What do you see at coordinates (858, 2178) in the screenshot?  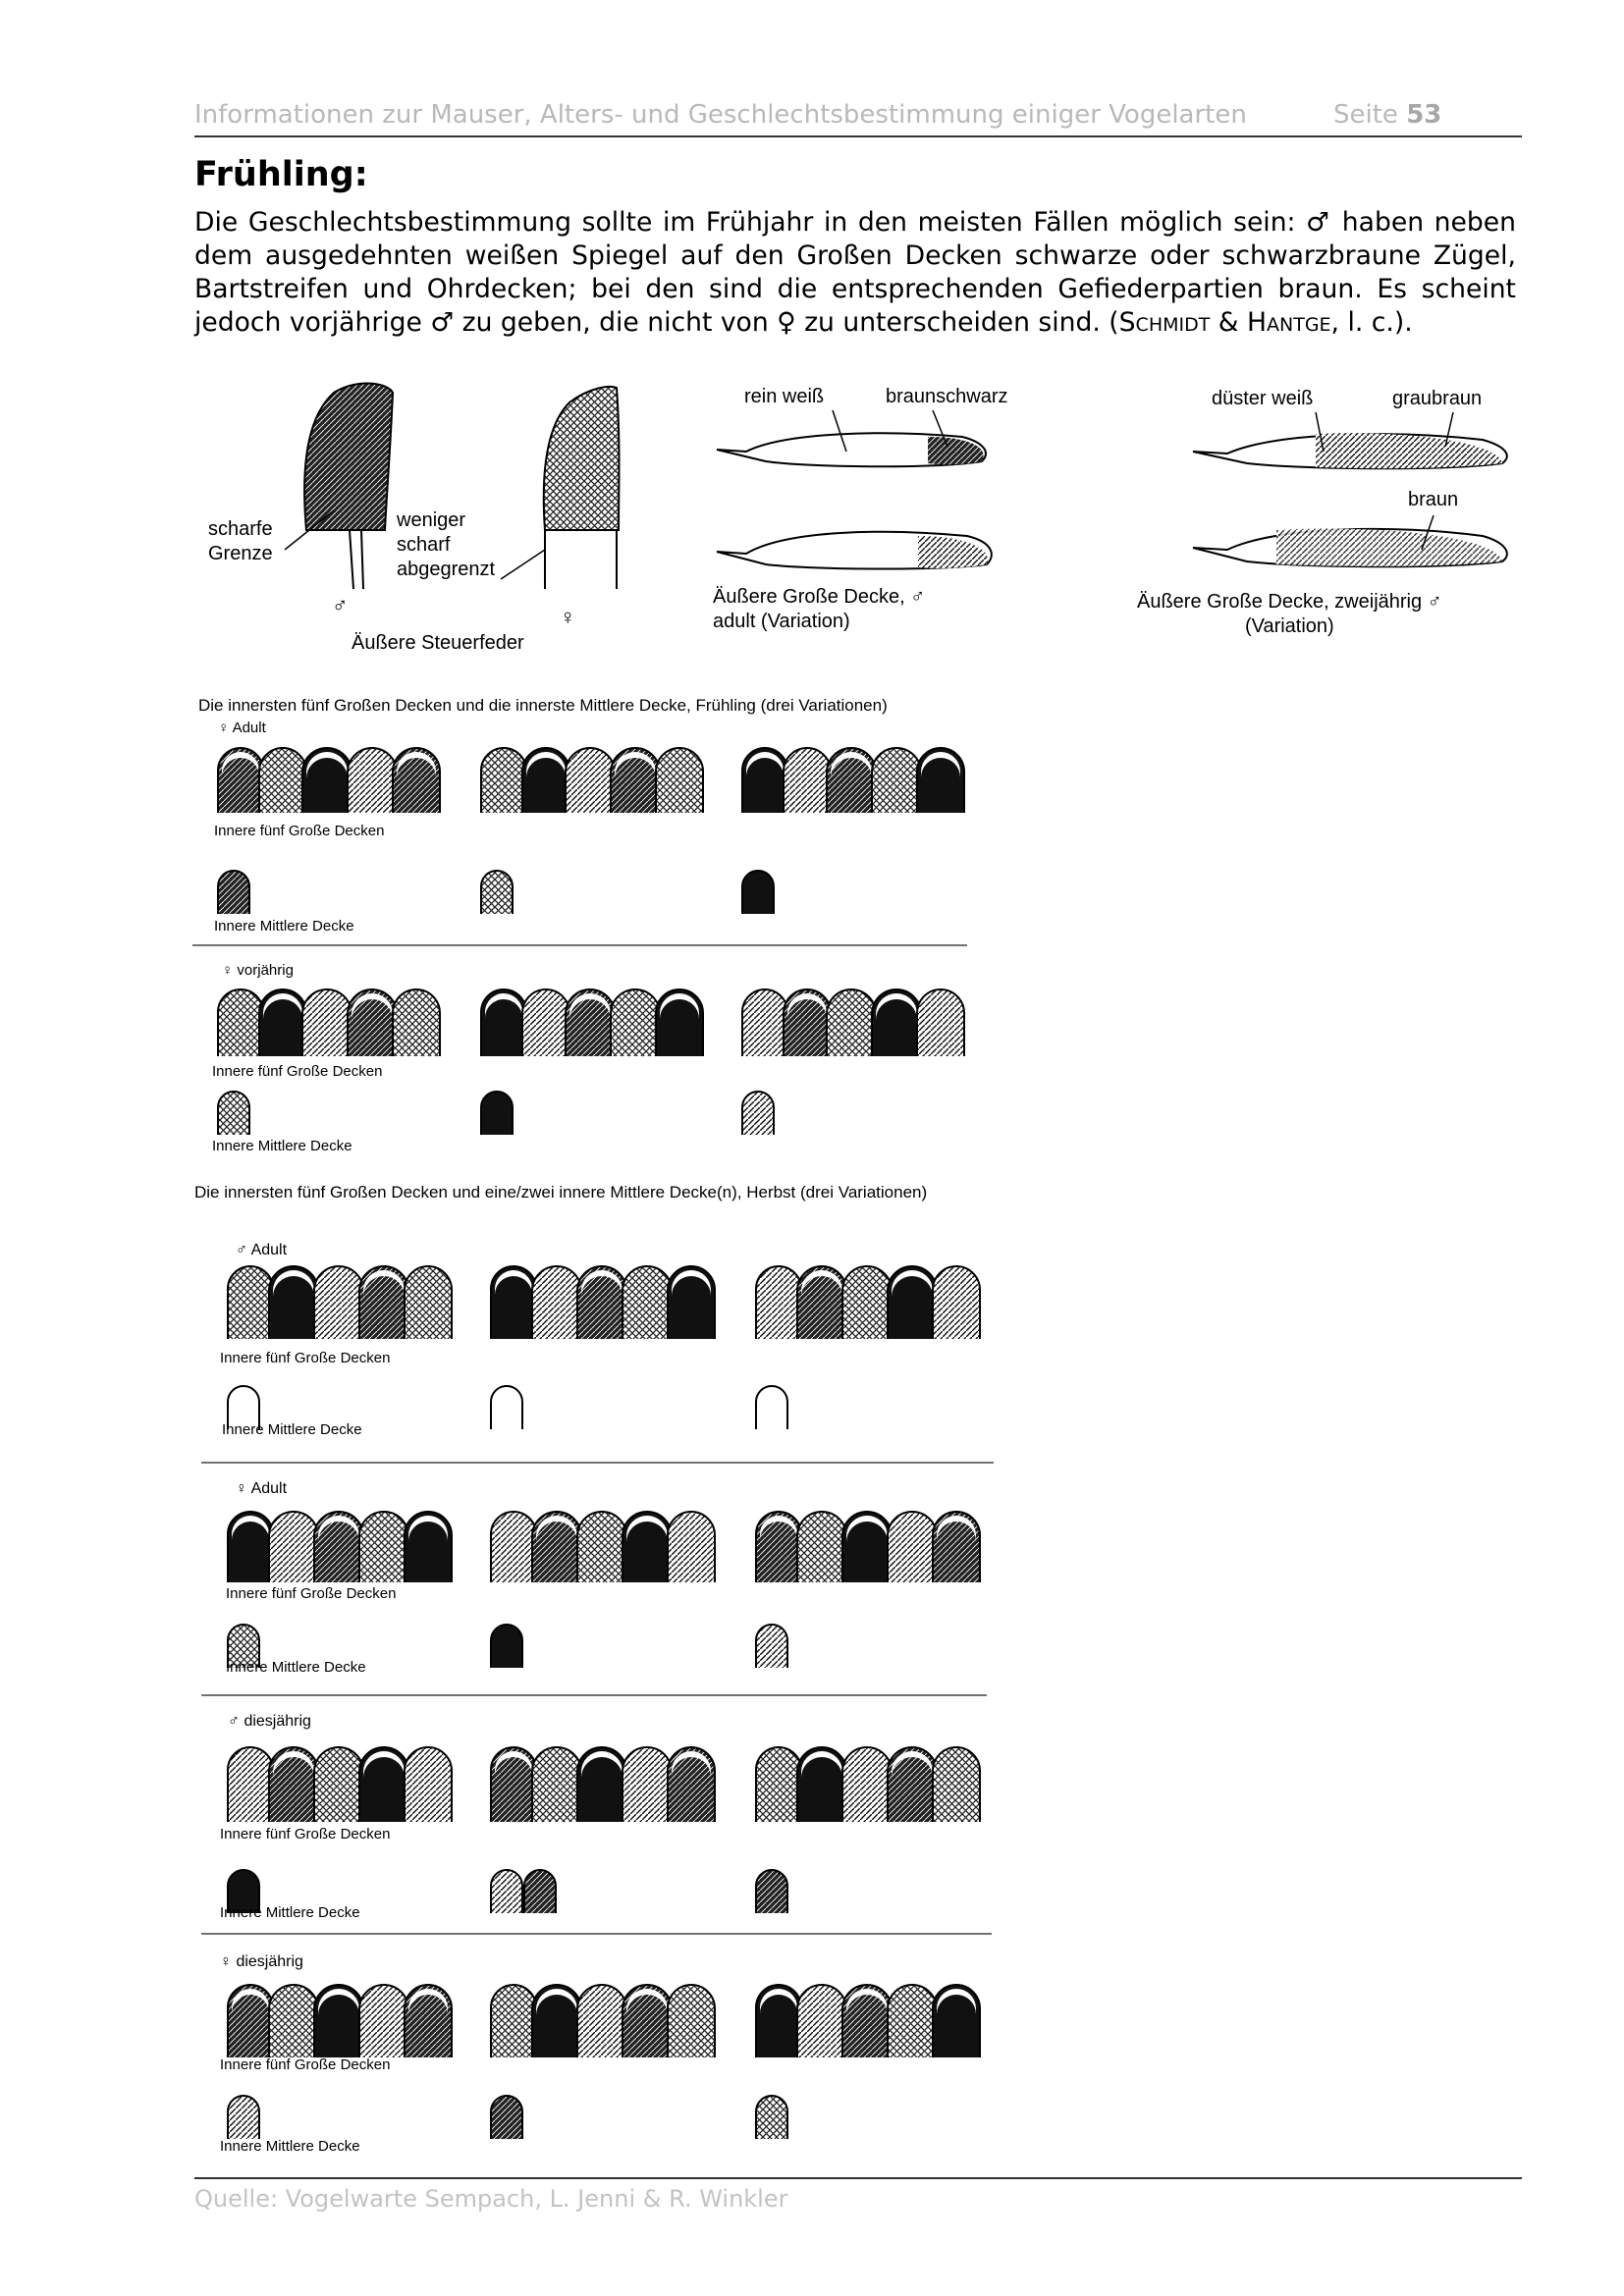 I see `footer-rule` at bounding box center [858, 2178].